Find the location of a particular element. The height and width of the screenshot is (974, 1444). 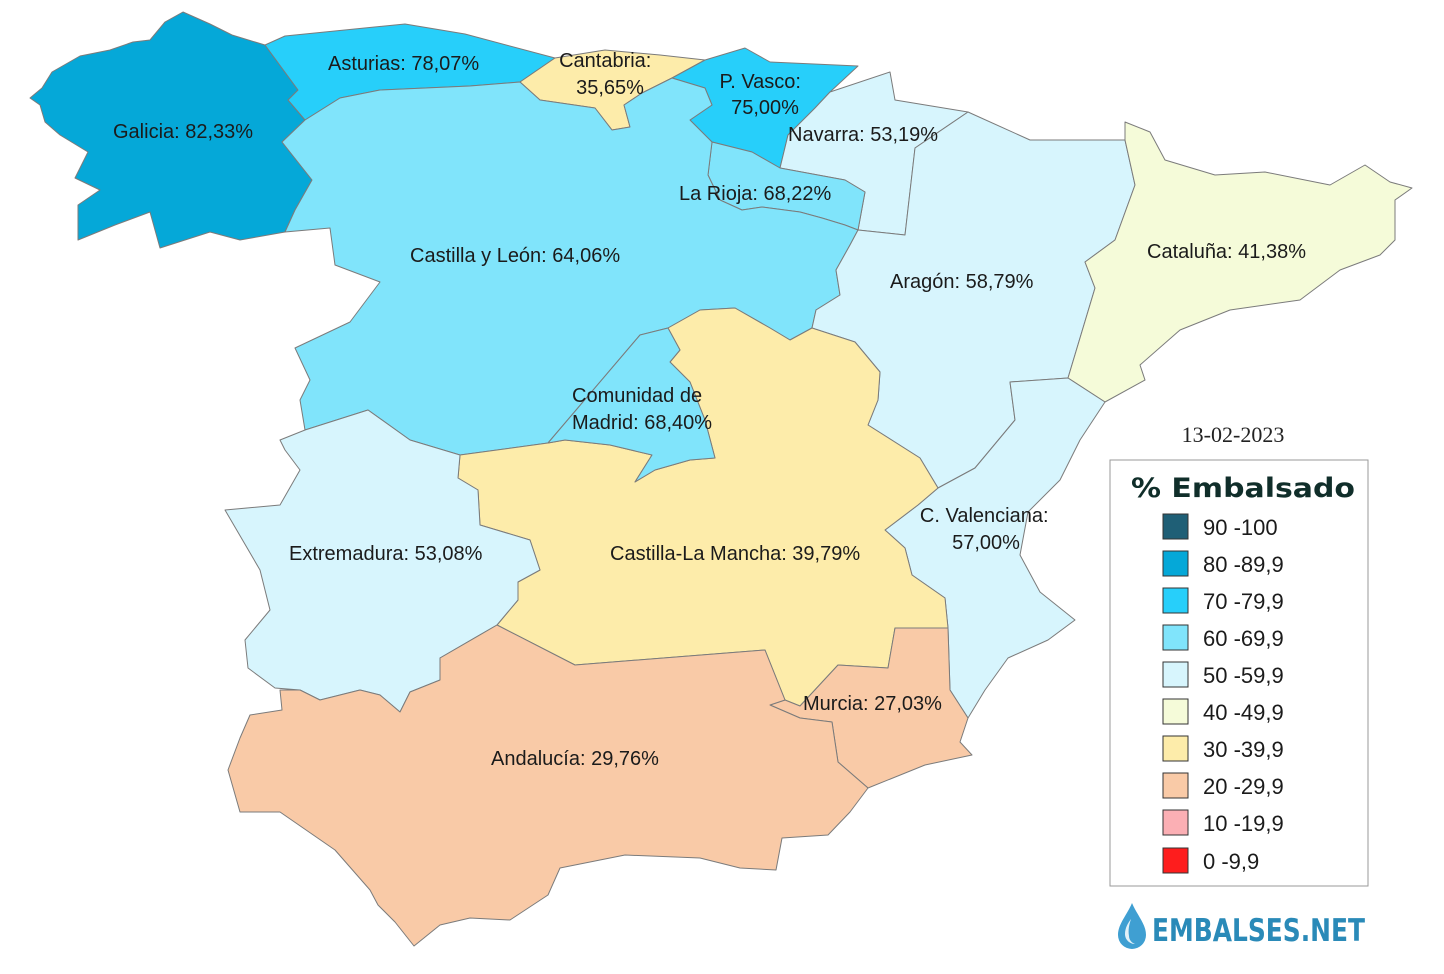

label-navarra: Navarra: 53,19% is located at coordinates (863, 135).